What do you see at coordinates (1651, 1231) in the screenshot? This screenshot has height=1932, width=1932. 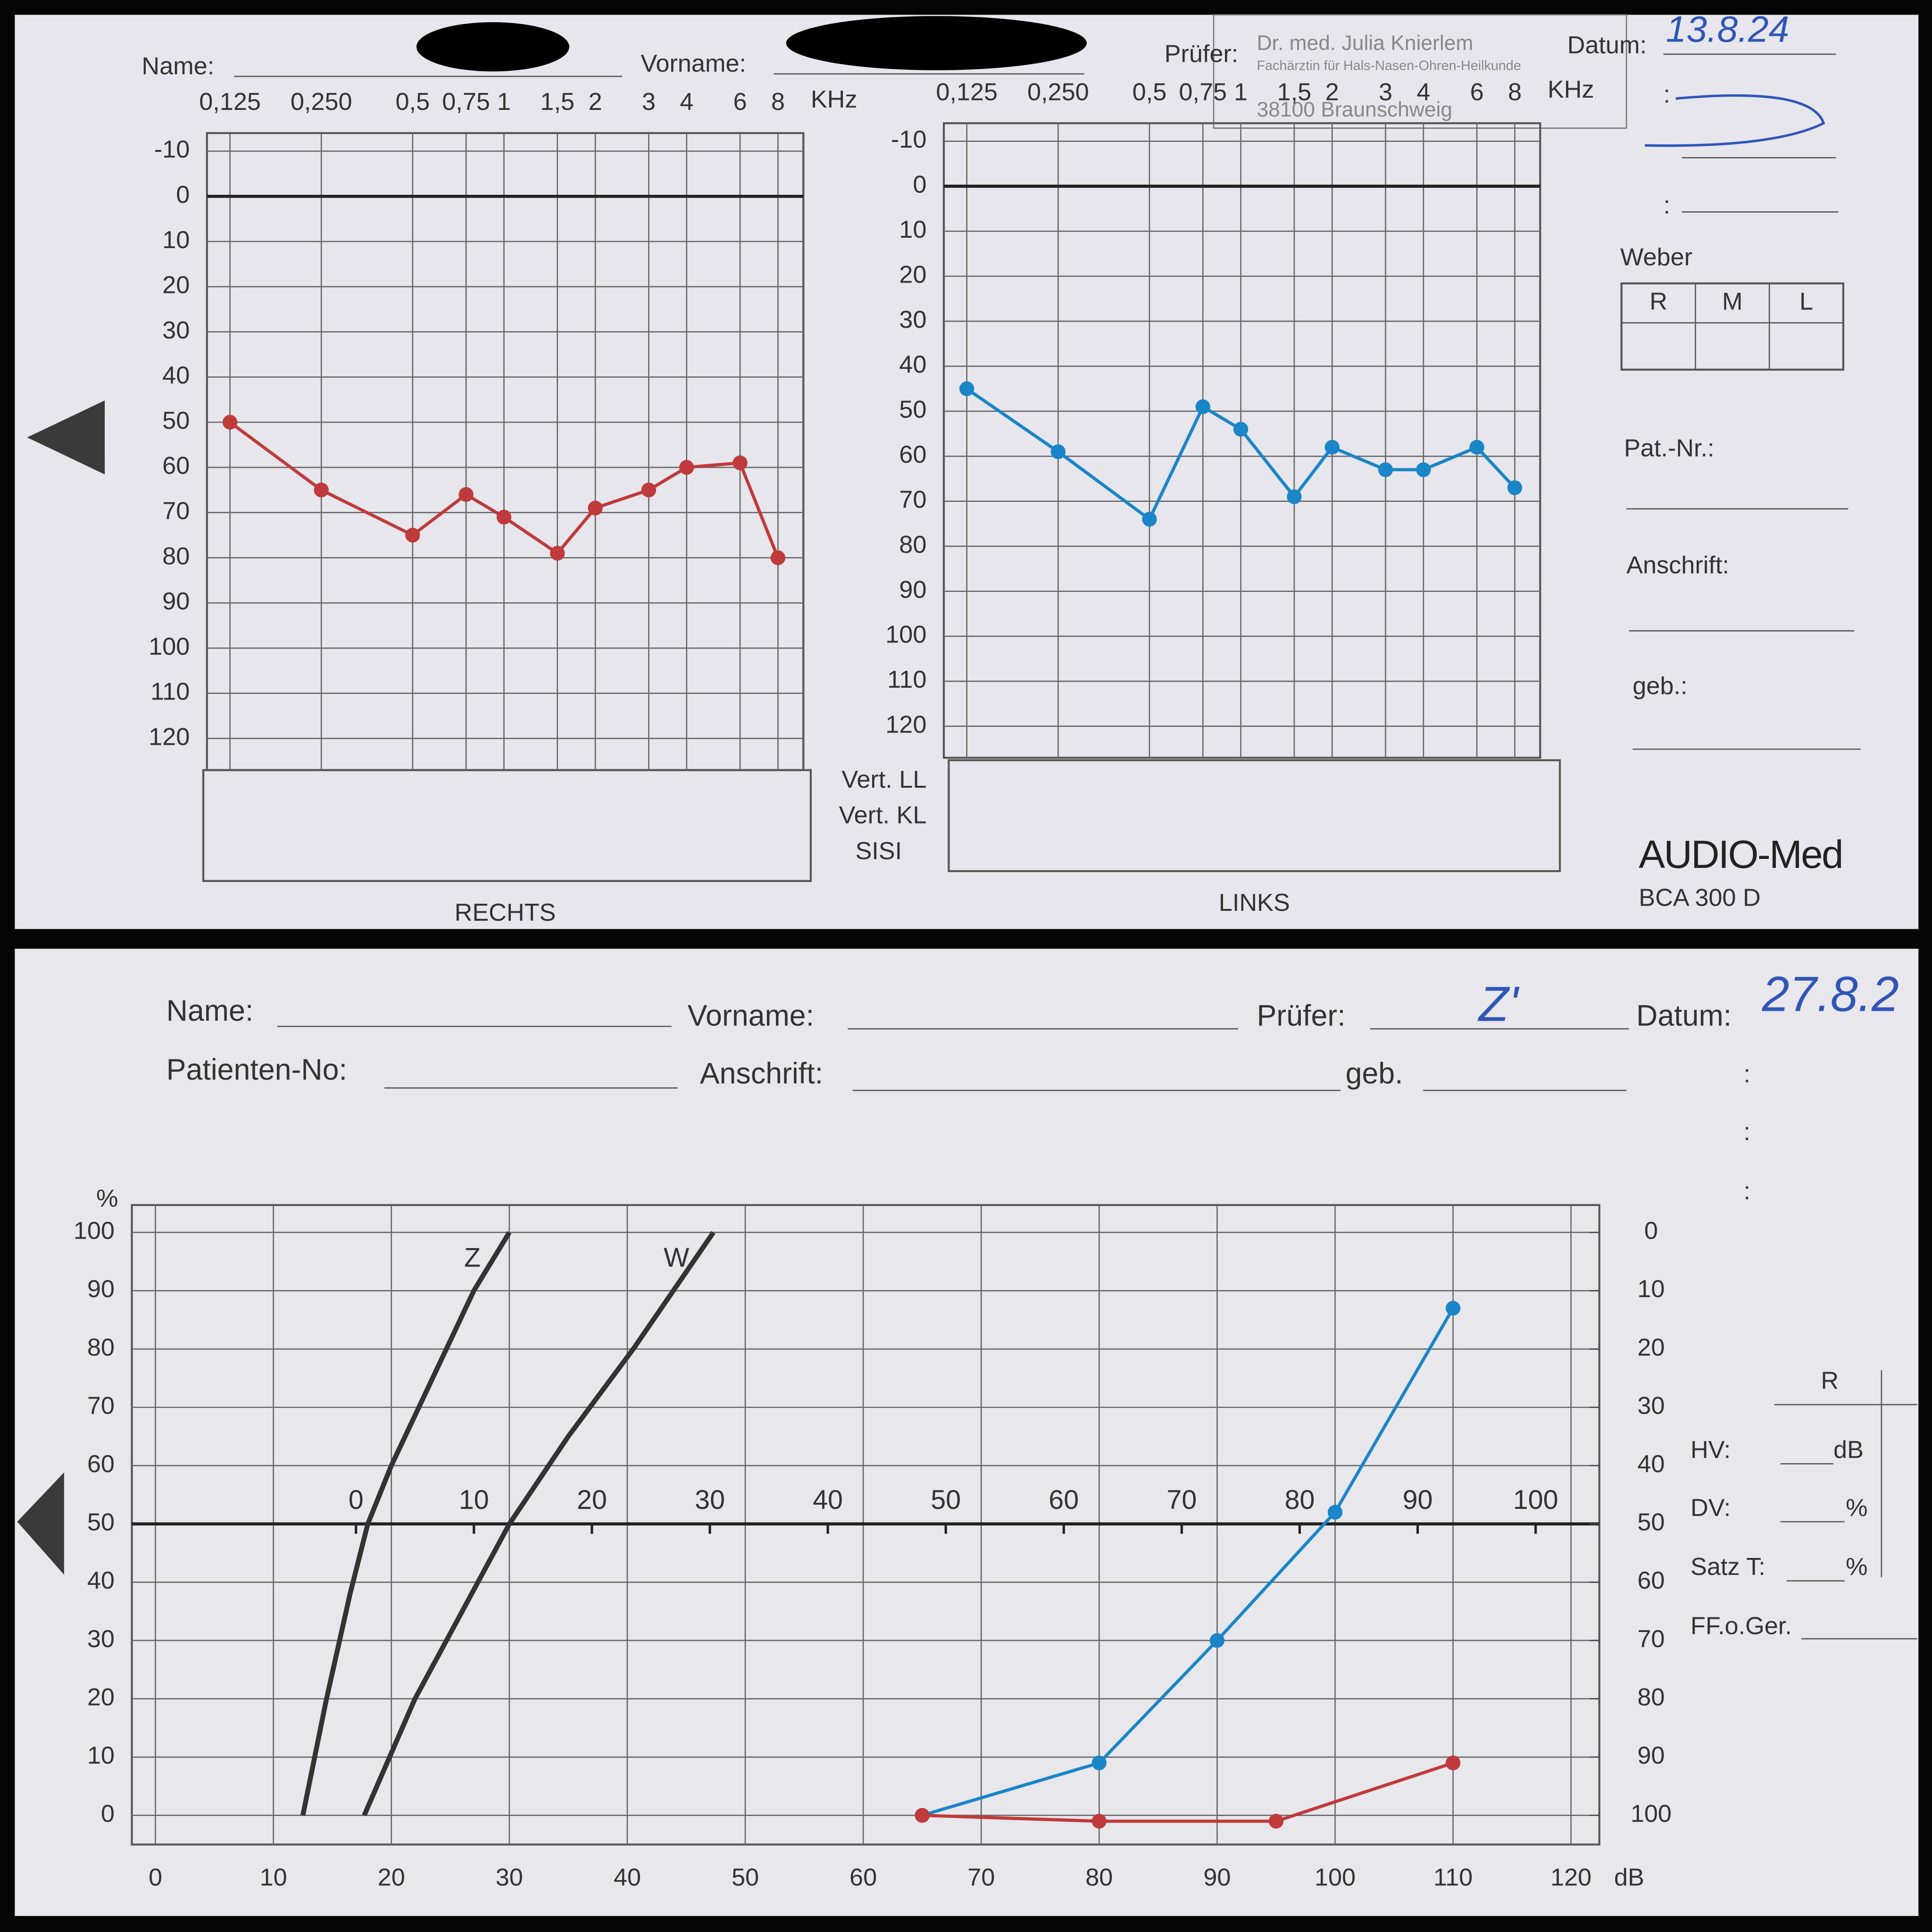 I see `y2-tick-label: 0` at bounding box center [1651, 1231].